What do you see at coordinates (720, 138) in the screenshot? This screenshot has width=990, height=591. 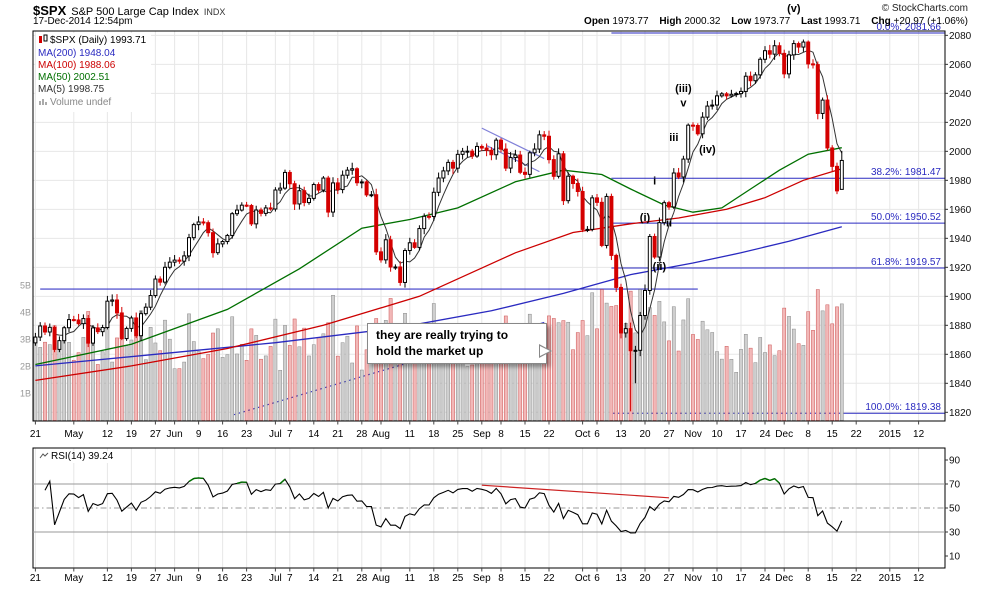 I see `elliott-wave-labels: (v) (iii) v iii (iv) i (i) ii (ii)` at bounding box center [720, 138].